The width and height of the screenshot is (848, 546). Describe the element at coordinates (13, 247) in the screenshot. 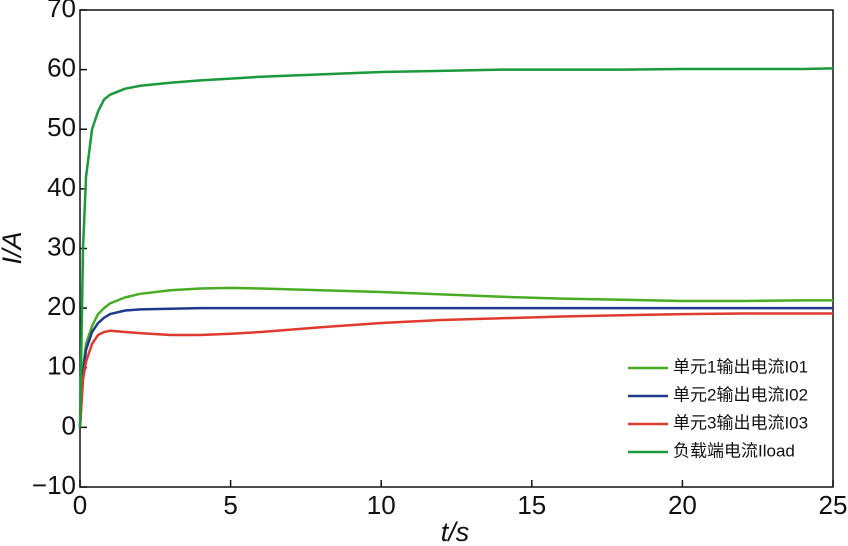

I see `y-axis-title: I/A` at that location.